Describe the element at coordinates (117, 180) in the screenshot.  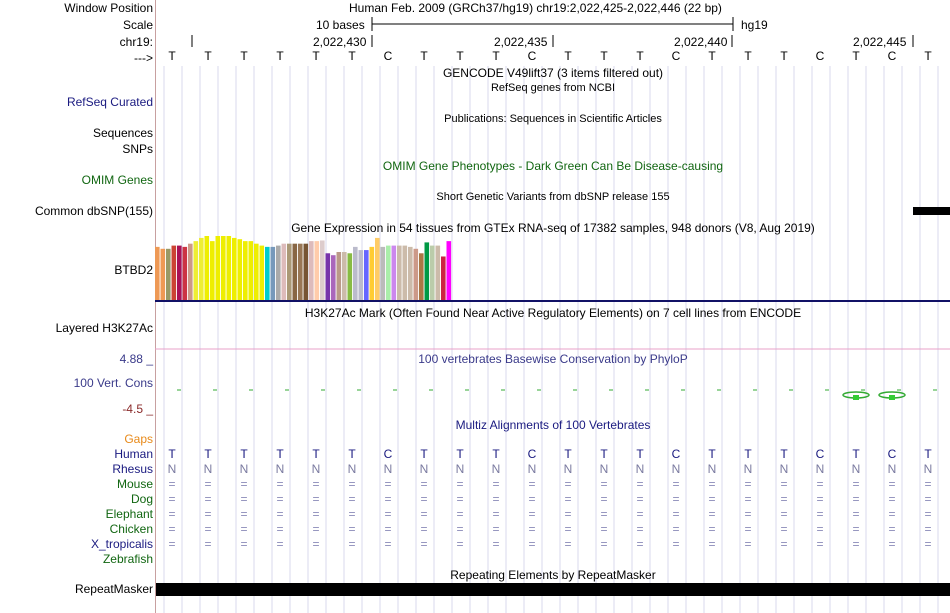
I see `omim-label: OMIM Genes` at that location.